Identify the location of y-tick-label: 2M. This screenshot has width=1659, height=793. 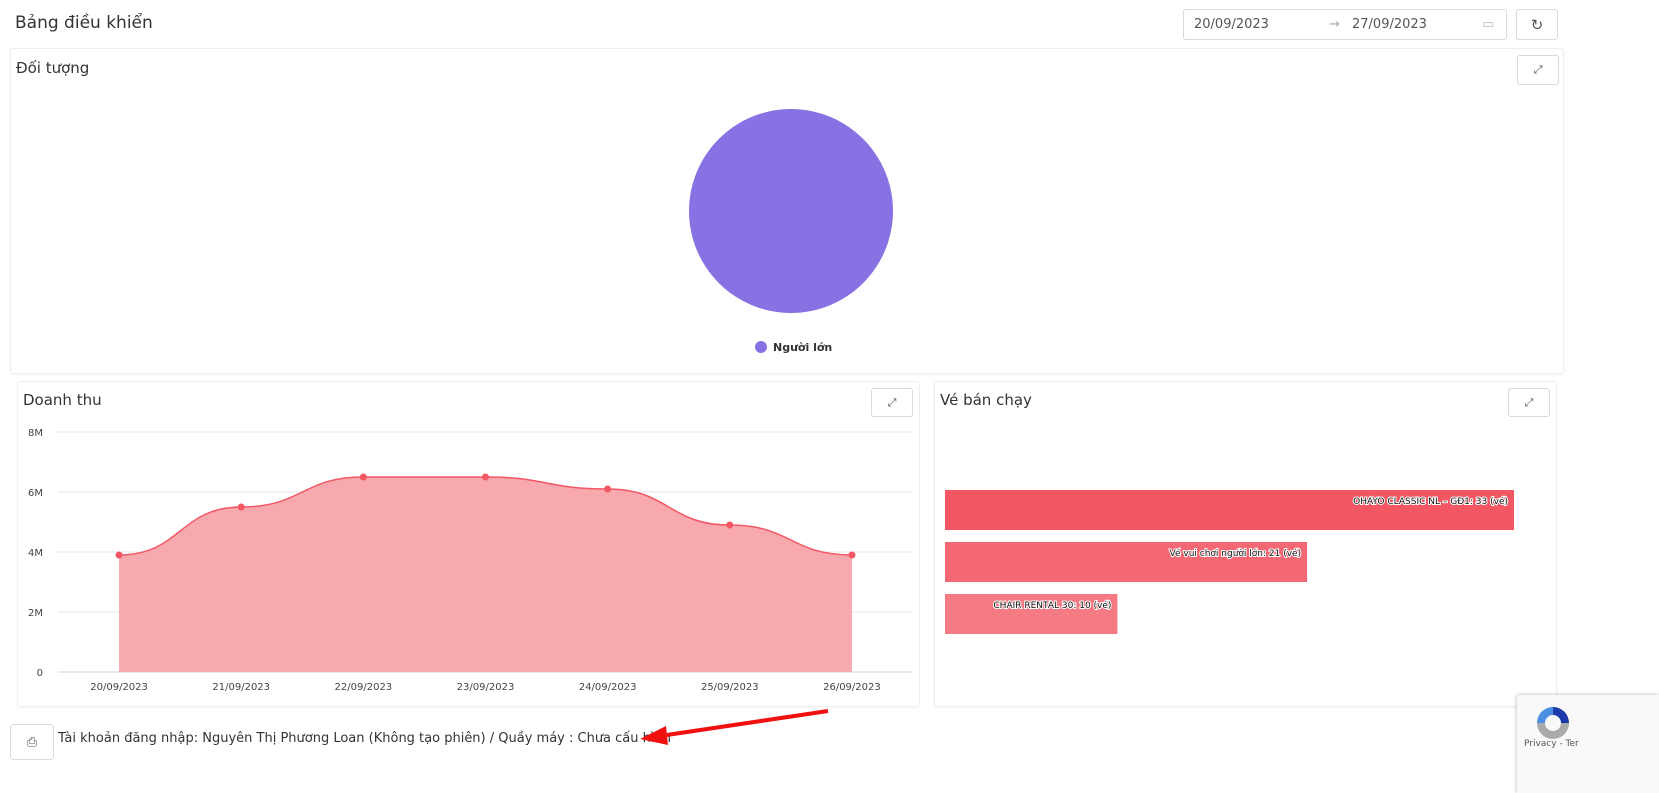
(35, 613).